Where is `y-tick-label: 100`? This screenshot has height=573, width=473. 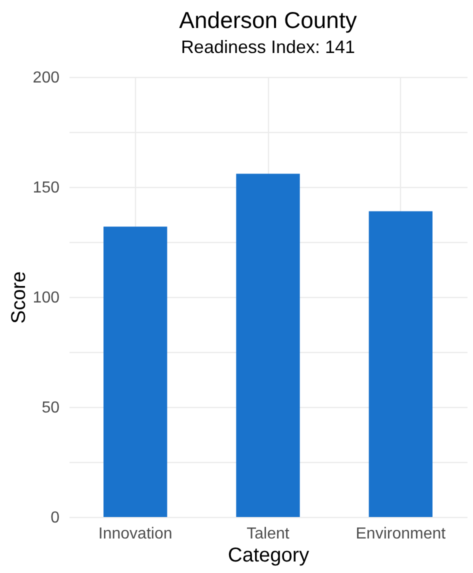 y-tick-label: 100 is located at coordinates (46, 298).